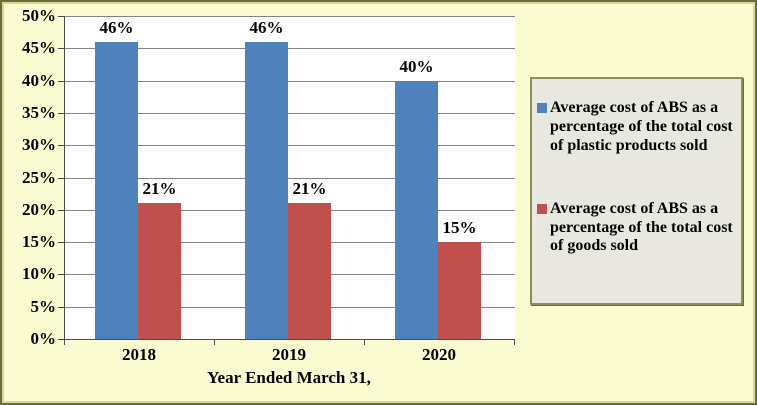  Describe the element at coordinates (39, 48) in the screenshot. I see `y-tick-label: 45%` at that location.